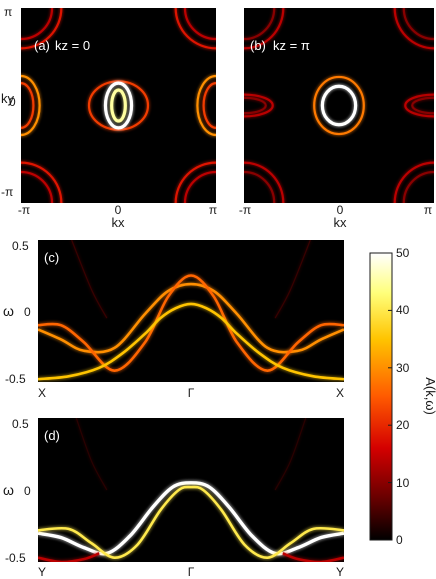 Image resolution: width=436 pixels, height=579 pixels. Describe the element at coordinates (20, 424) in the screenshot. I see `panel-d-ytick-top: 0.5` at that location.